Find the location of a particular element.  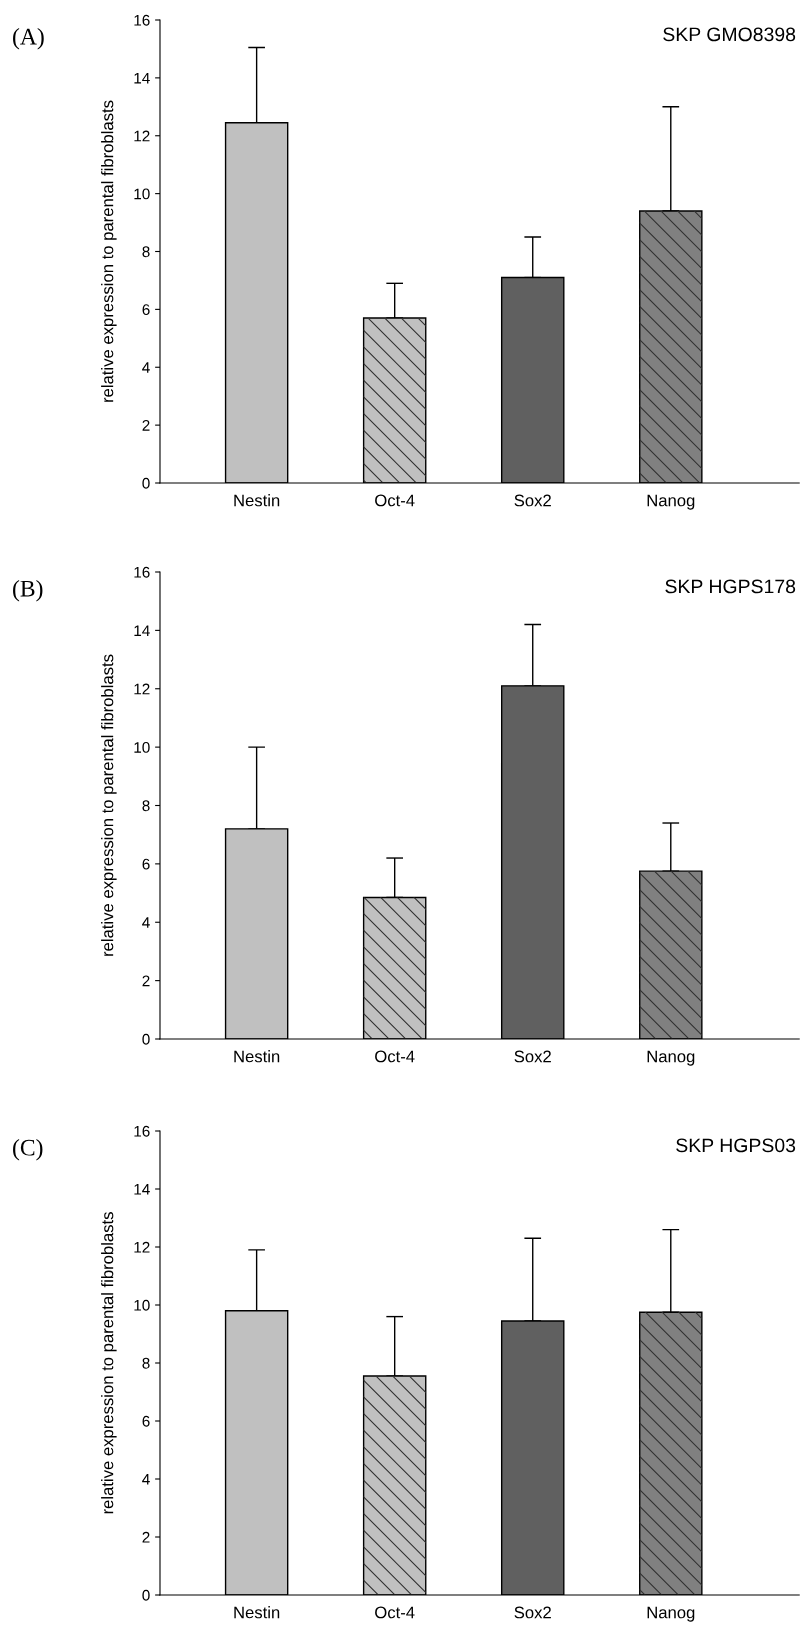

chart-title: SKP GMO8398 is located at coordinates (729, 34).